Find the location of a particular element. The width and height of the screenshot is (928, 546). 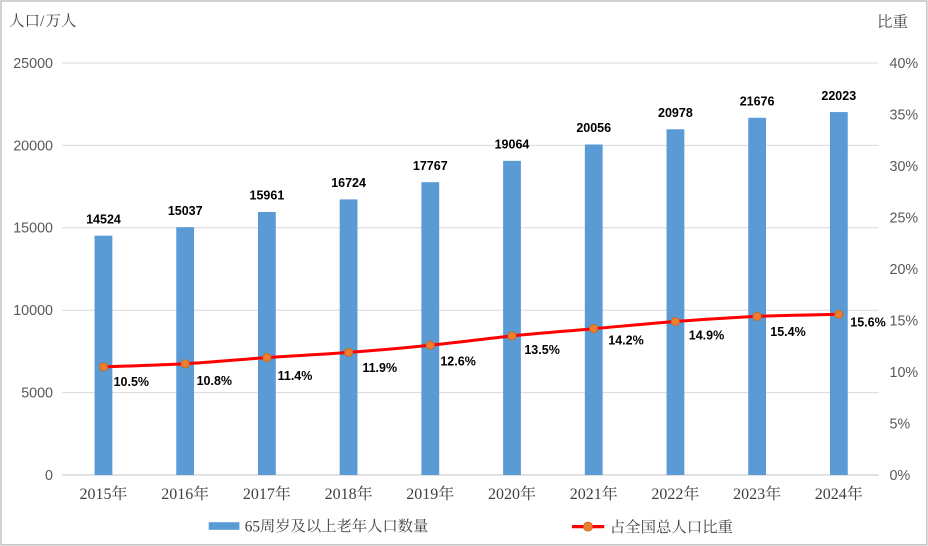

svg-text: 10.5% is located at coordinates (131, 382).